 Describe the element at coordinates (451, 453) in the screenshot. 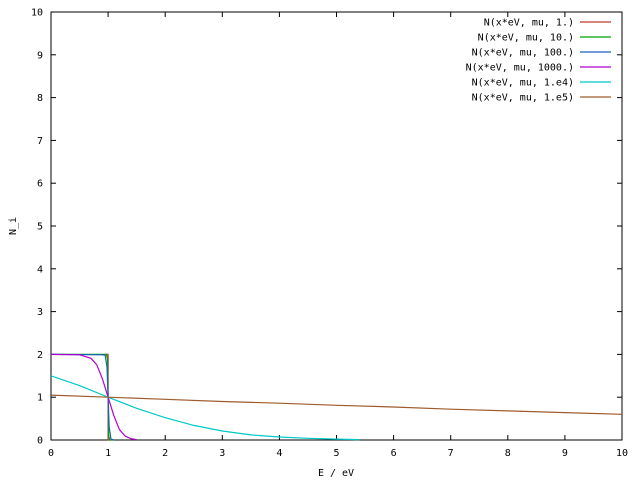

I see `x-tick-label: 7` at that location.